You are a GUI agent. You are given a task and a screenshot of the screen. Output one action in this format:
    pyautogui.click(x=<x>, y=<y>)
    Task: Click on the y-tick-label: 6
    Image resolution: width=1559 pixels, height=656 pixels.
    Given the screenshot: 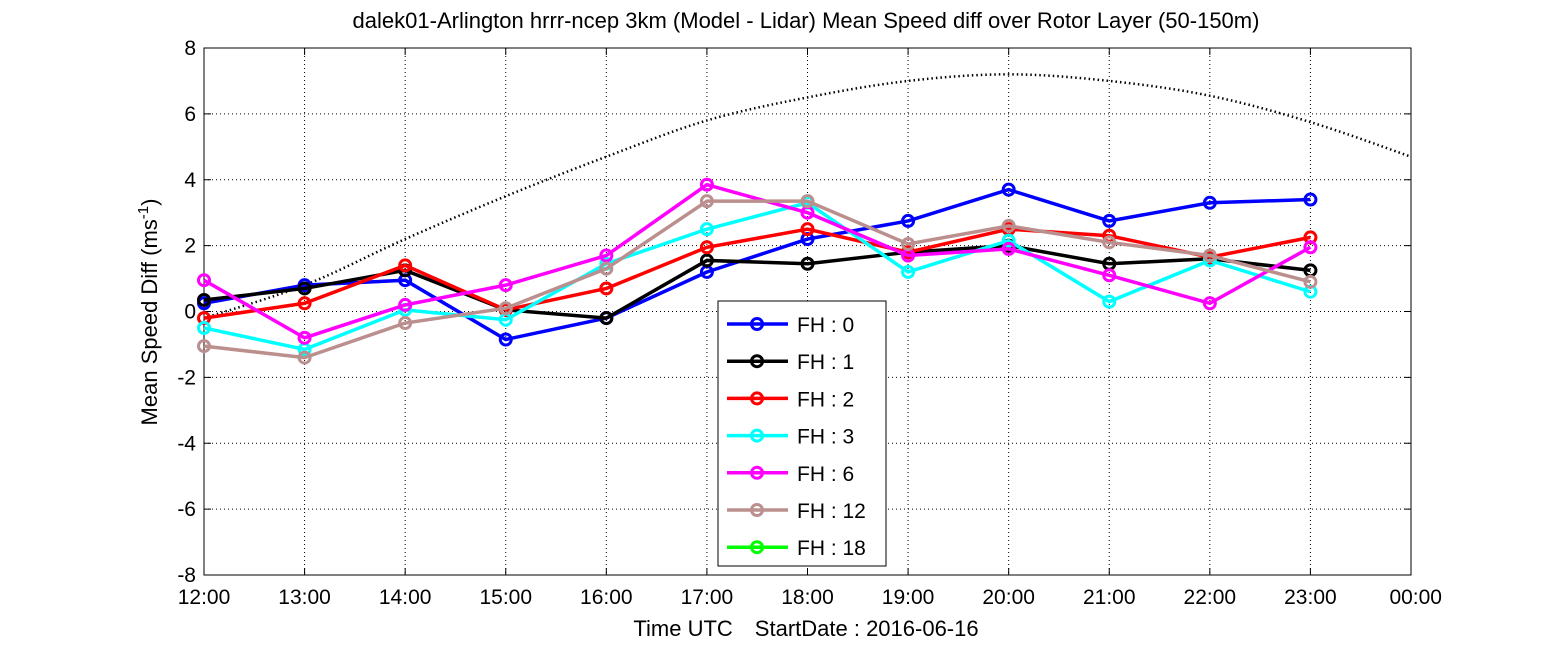 What is the action you would take?
    pyautogui.click(x=190, y=114)
    